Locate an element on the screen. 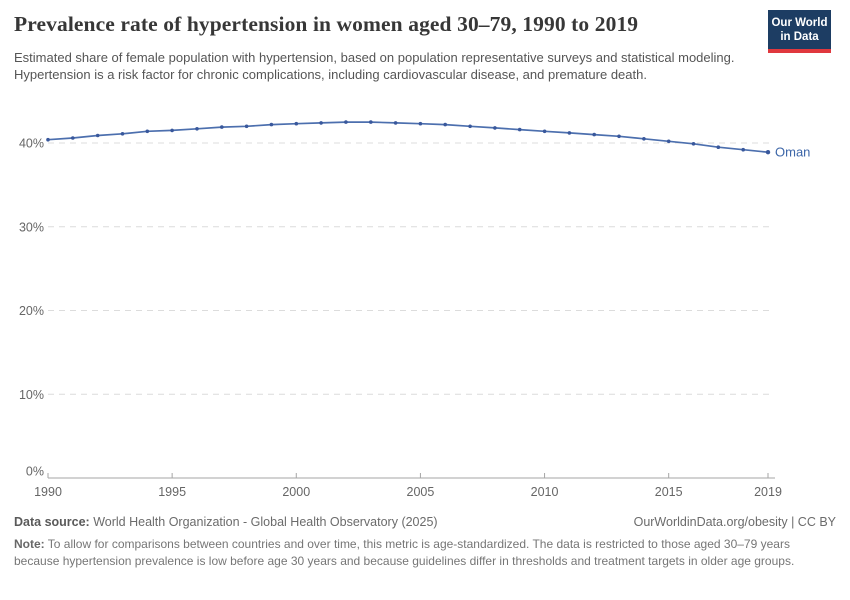 The image size is (850, 600). data-source-label: Data source: is located at coordinates (52, 522).